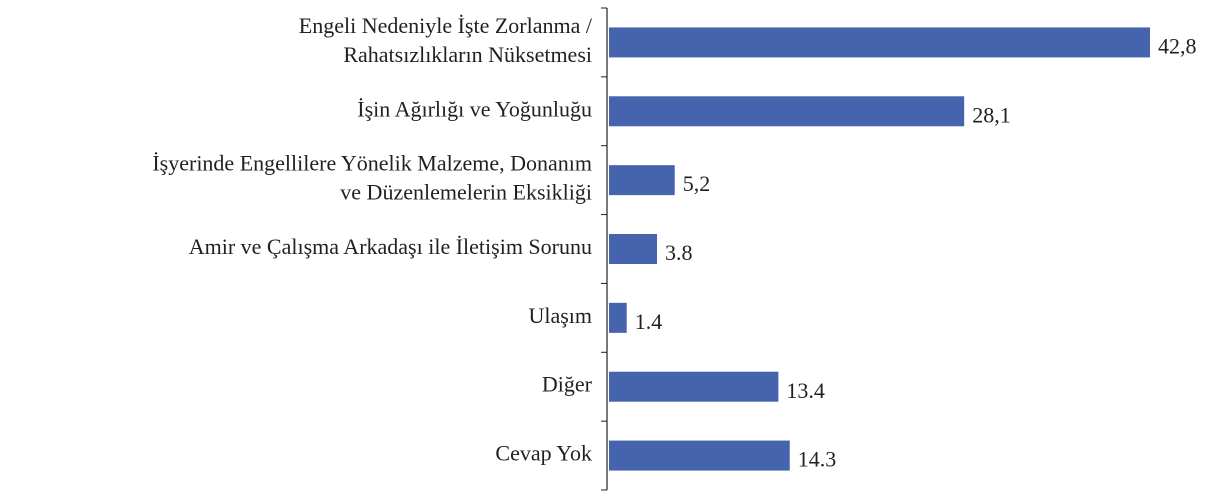 The image size is (1226, 494). I want to click on value-label: 13.4, so click(805, 390).